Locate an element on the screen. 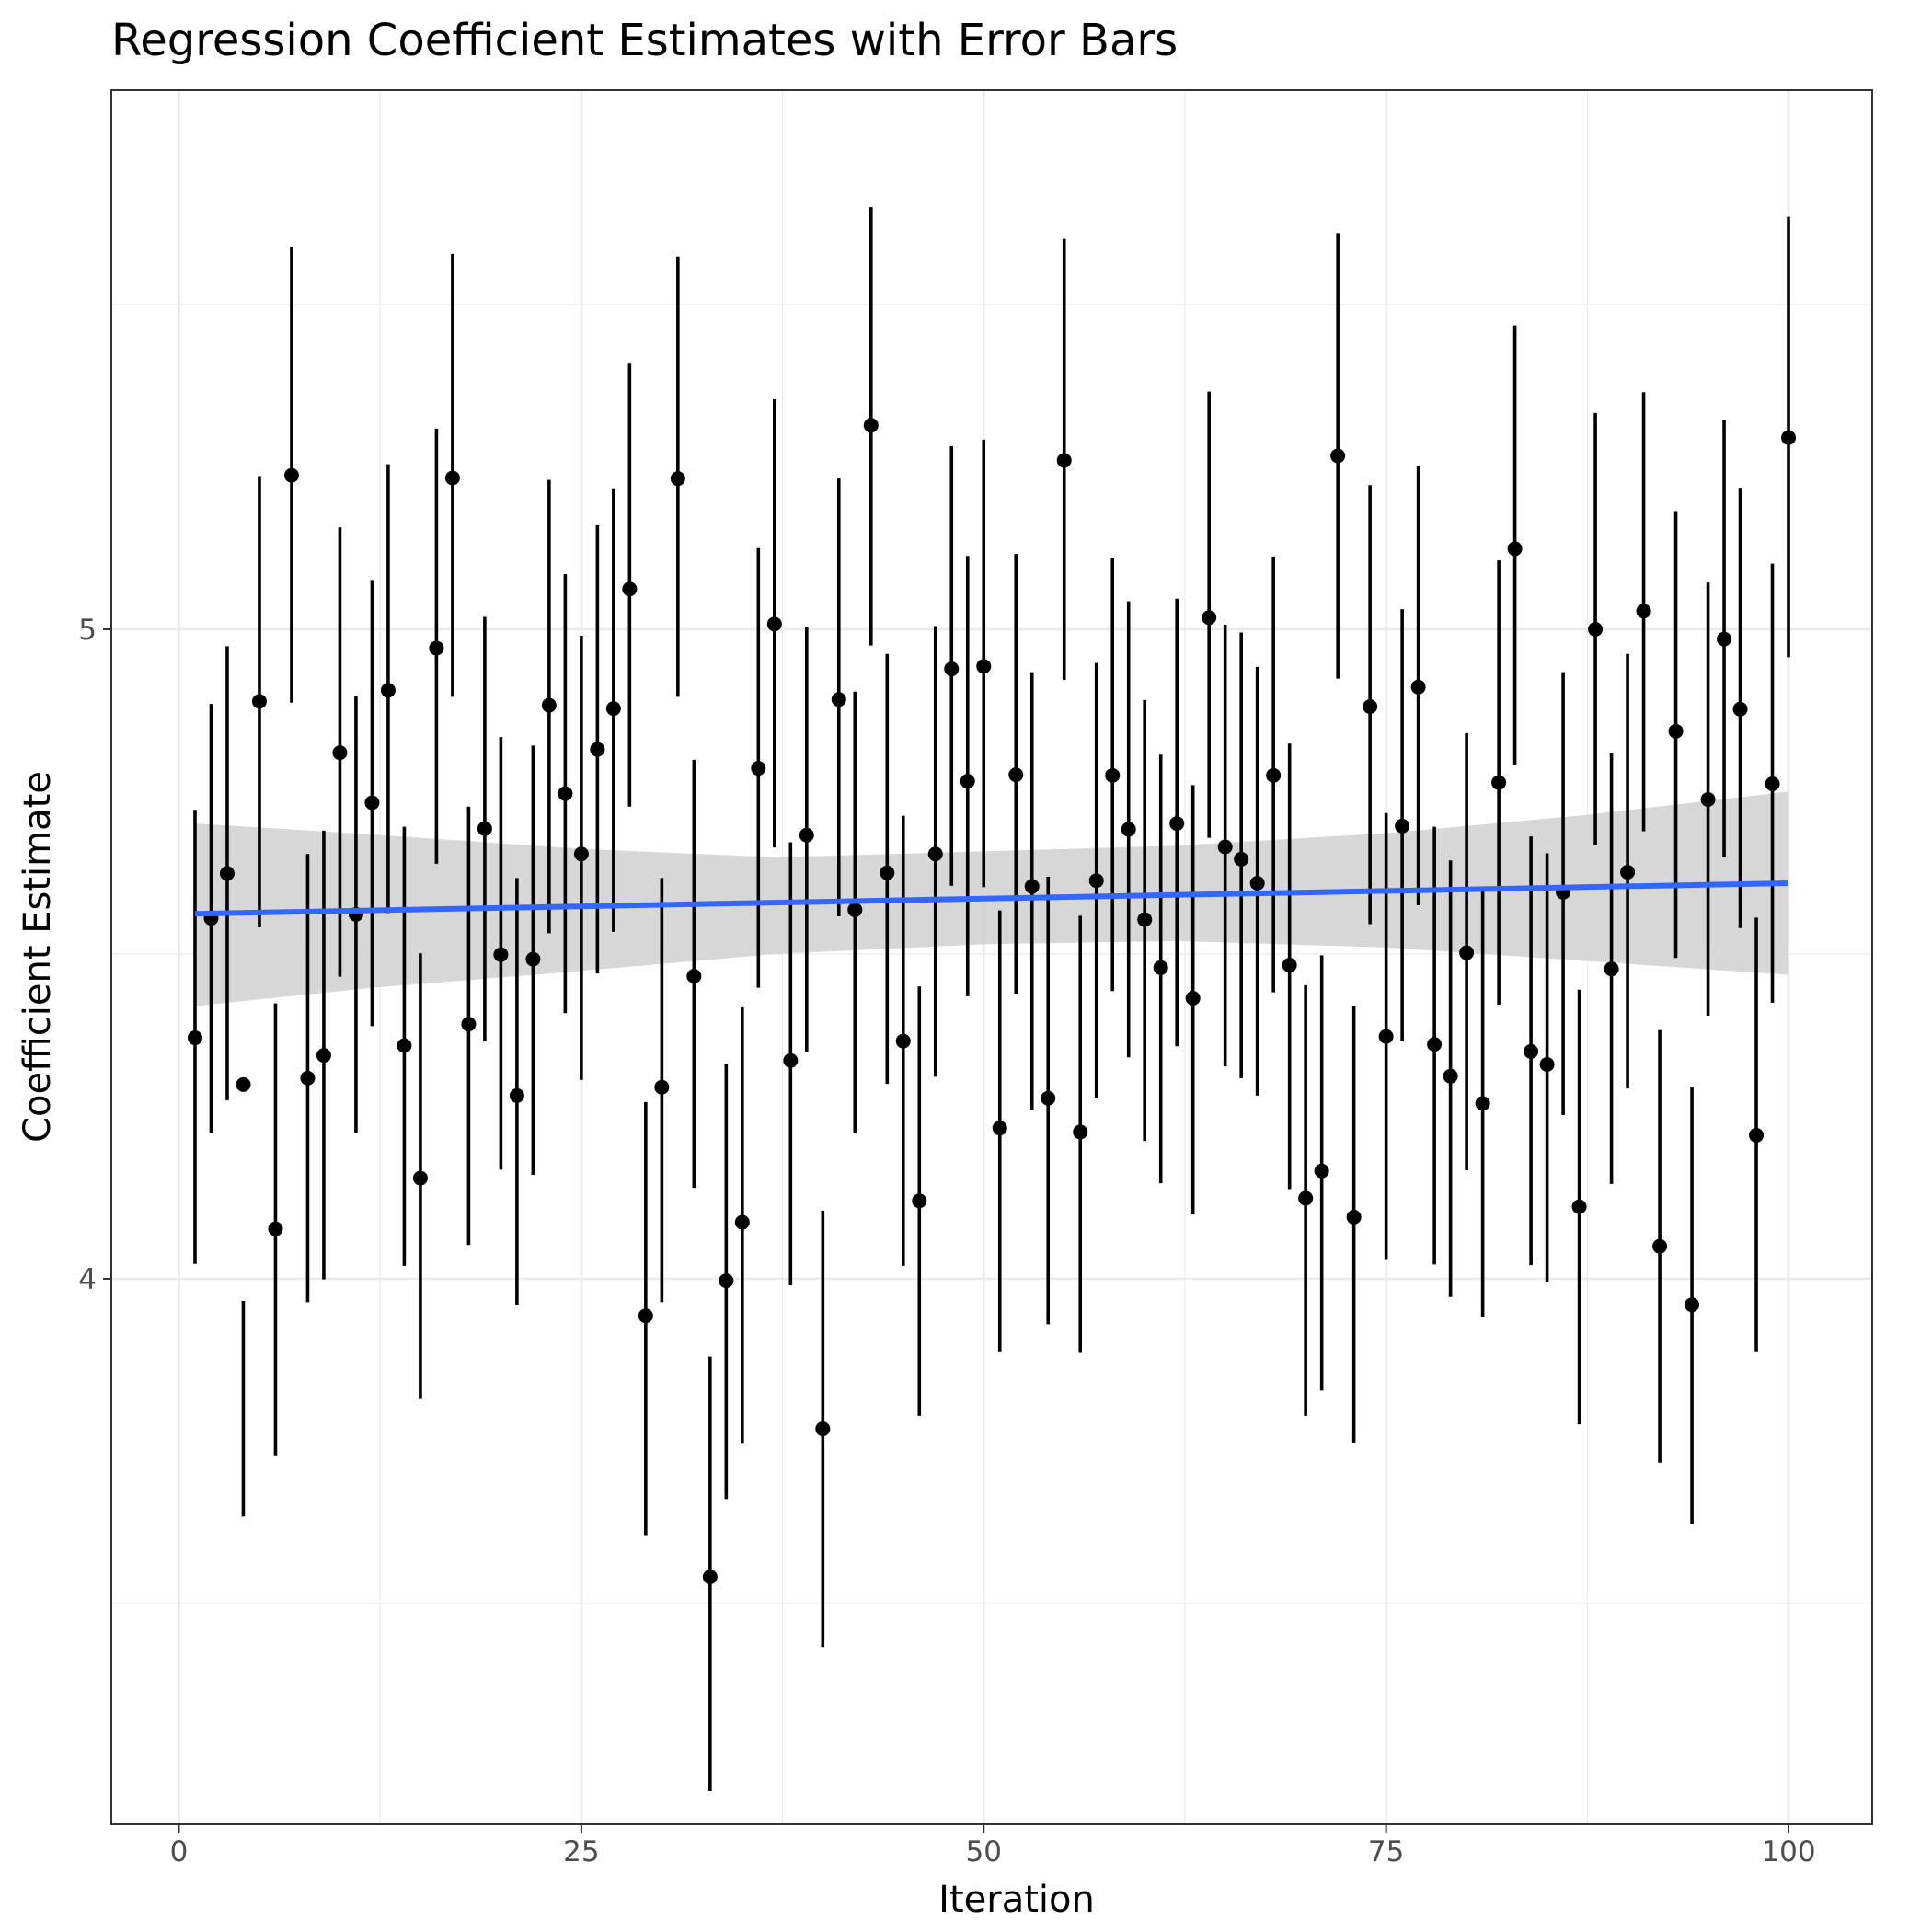  x-tick-label: 0 is located at coordinates (179, 1852).